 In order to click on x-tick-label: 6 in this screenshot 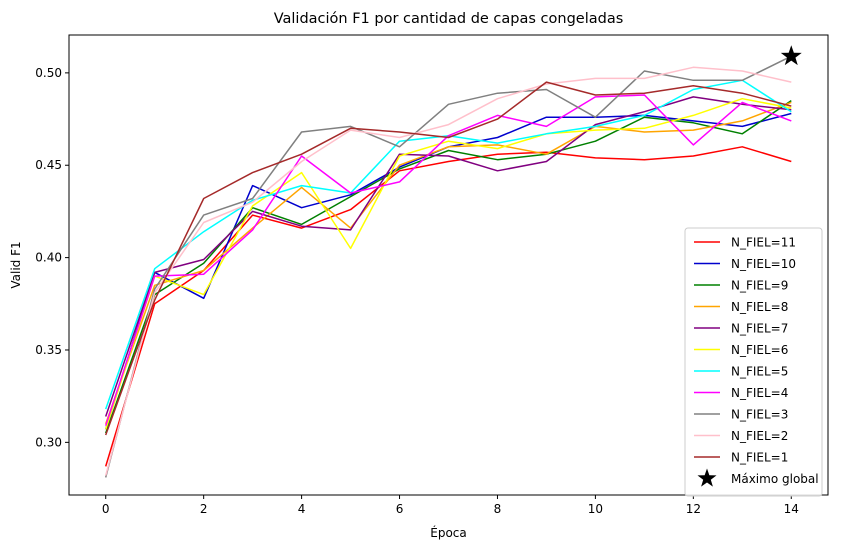, I will do `click(400, 509)`.